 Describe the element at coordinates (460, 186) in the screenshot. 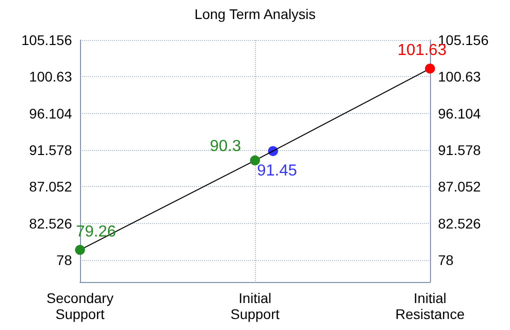

I see `y2-tick-label: 87.052` at that location.